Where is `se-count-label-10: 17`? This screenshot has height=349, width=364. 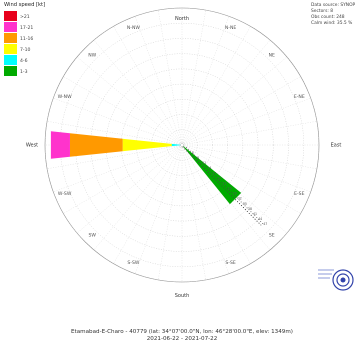 se-count-label-10: 17 is located at coordinates (214, 173).